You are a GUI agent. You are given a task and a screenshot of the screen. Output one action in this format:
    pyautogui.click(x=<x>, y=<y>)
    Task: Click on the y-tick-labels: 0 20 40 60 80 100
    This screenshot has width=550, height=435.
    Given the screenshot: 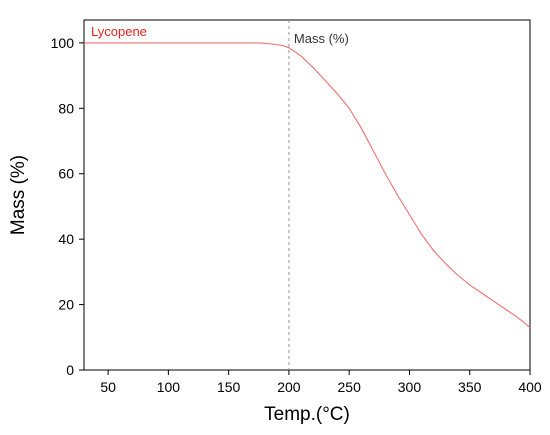 What is the action you would take?
    pyautogui.click(x=63, y=206)
    